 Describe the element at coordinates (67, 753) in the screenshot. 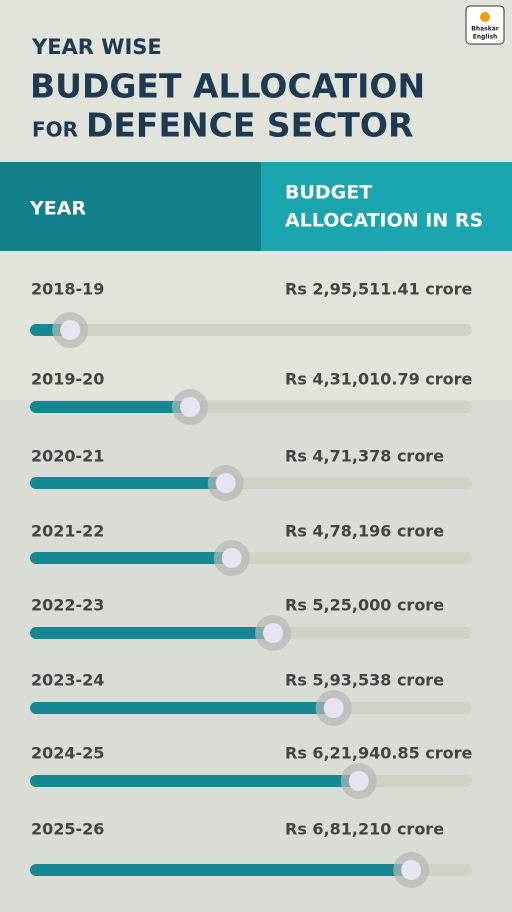

I see `year-label: 2024-25` at that location.